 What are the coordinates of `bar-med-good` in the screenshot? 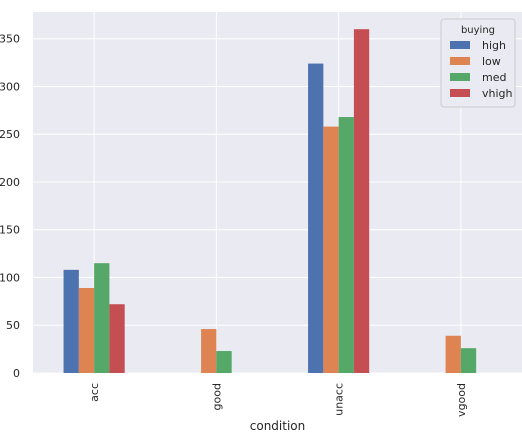 It's located at (224, 362).